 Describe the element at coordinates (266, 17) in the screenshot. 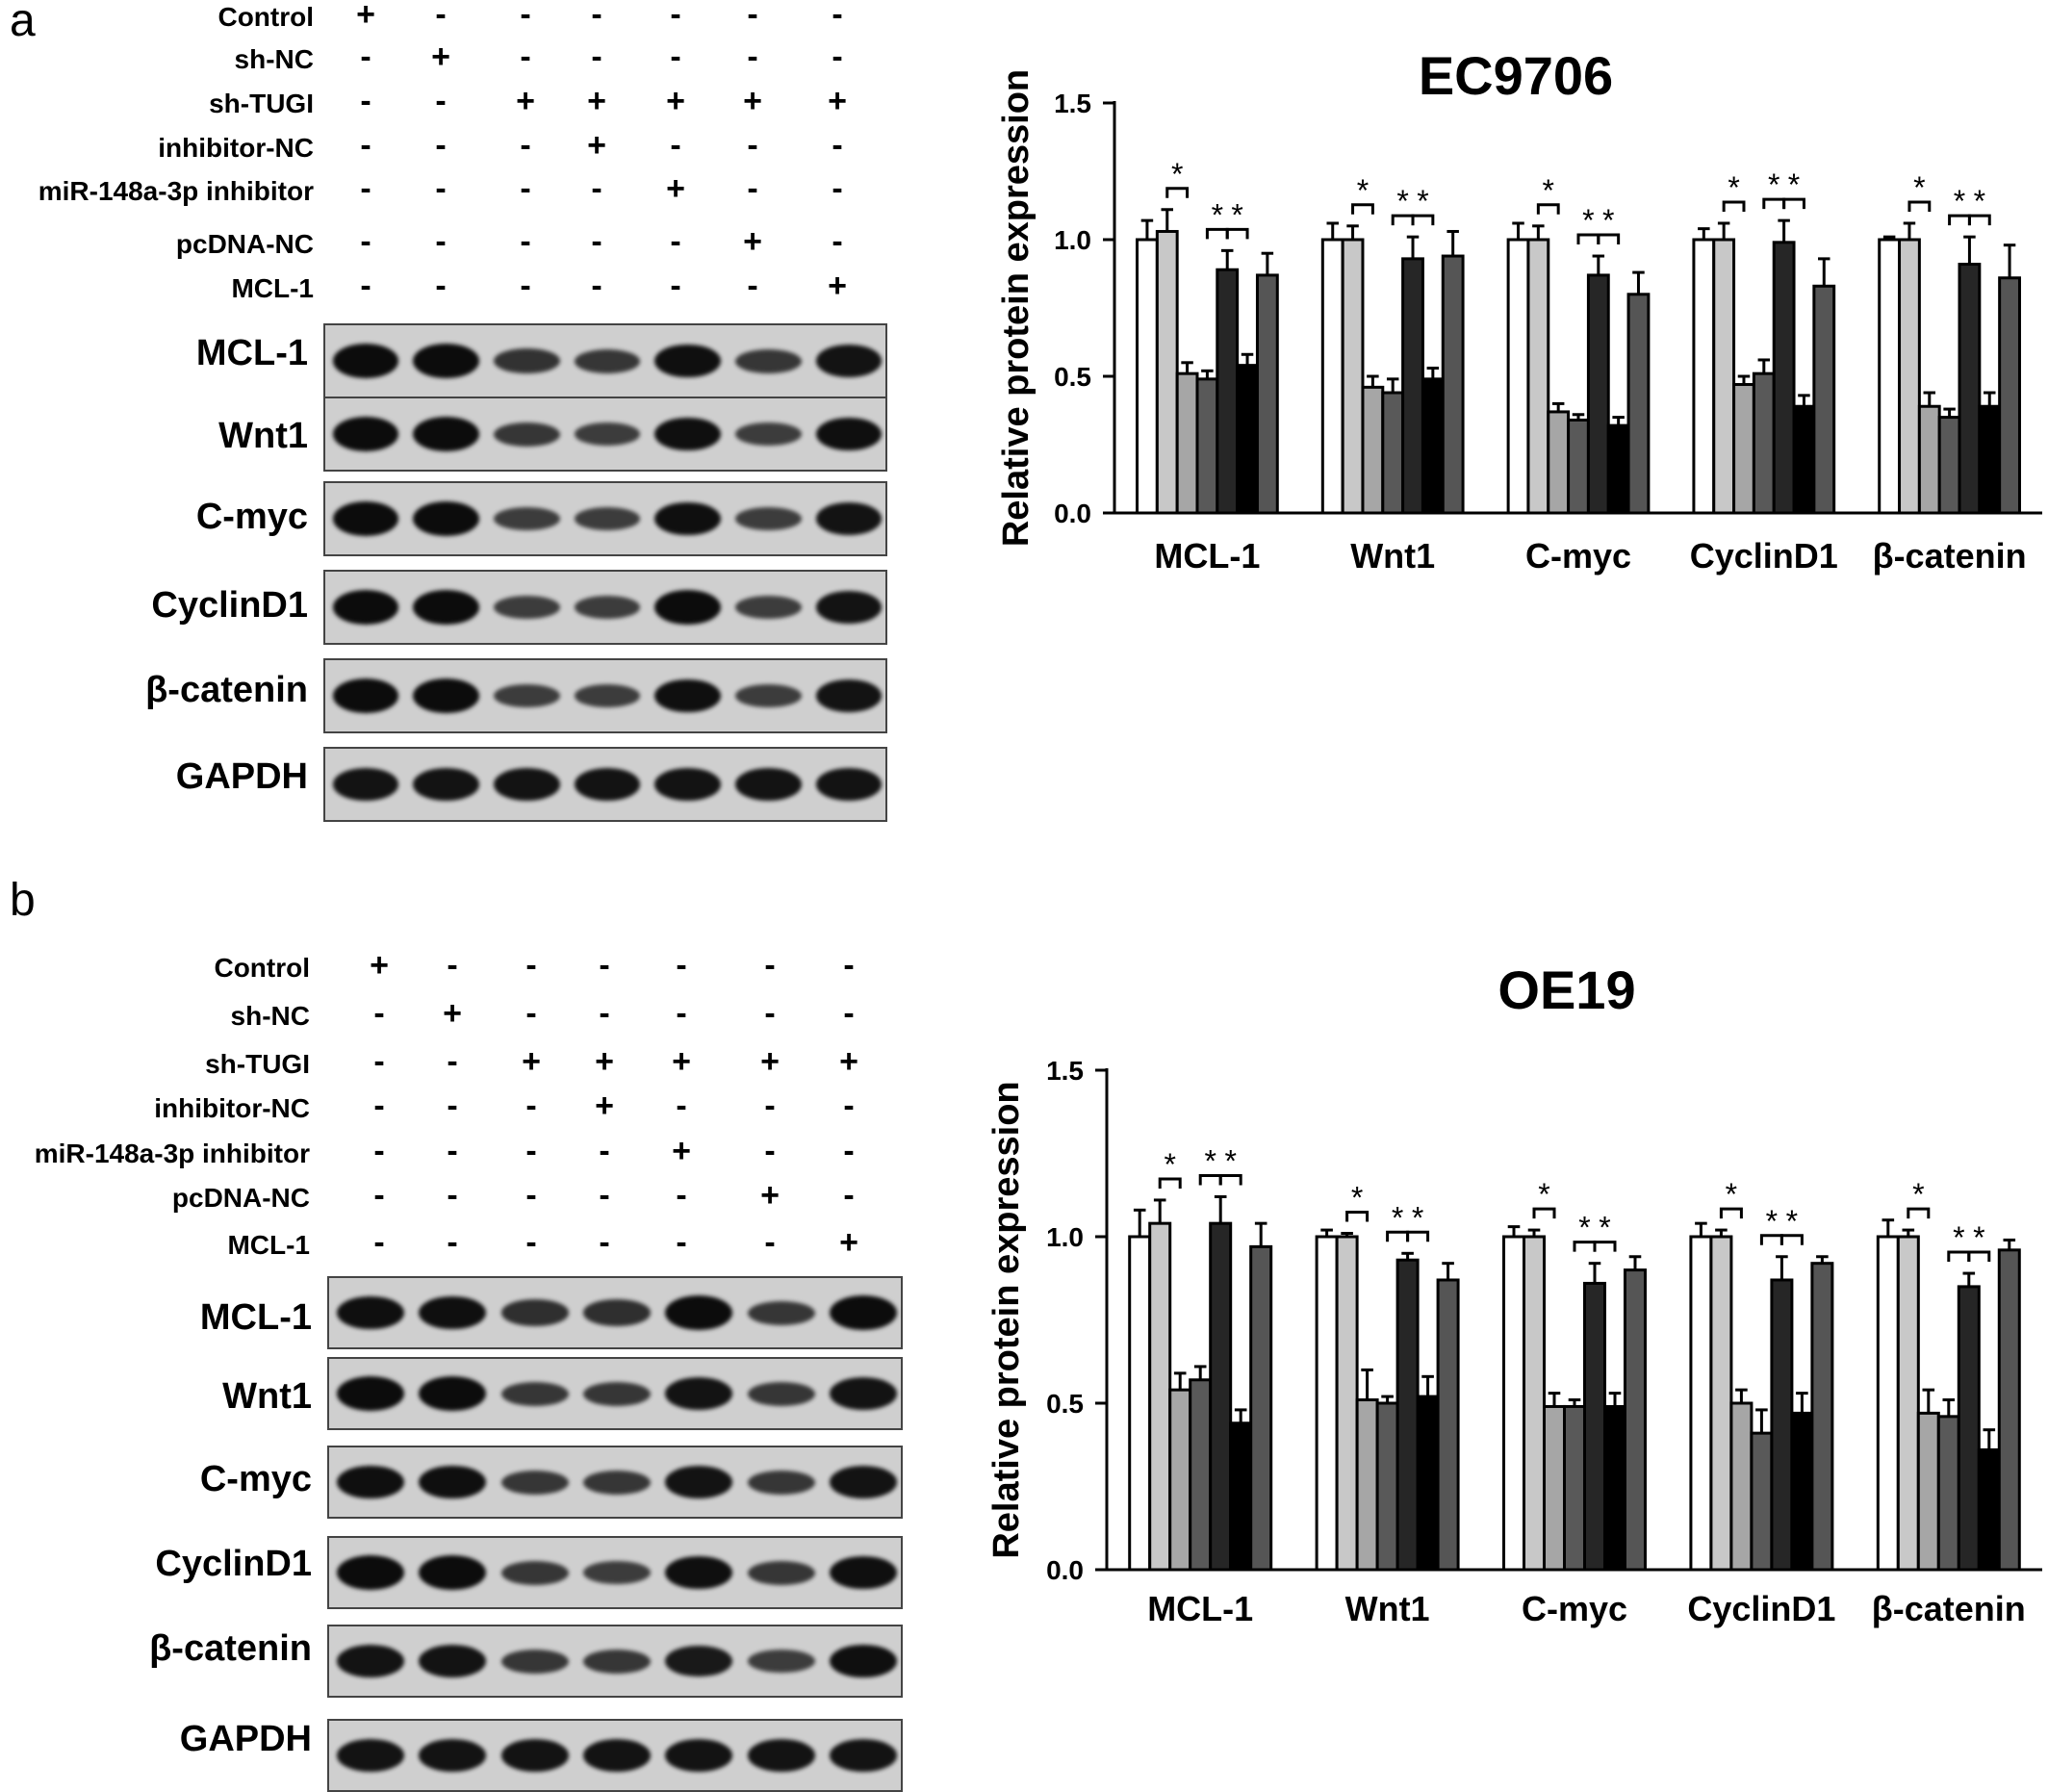

I see `treatment-label: Control` at that location.